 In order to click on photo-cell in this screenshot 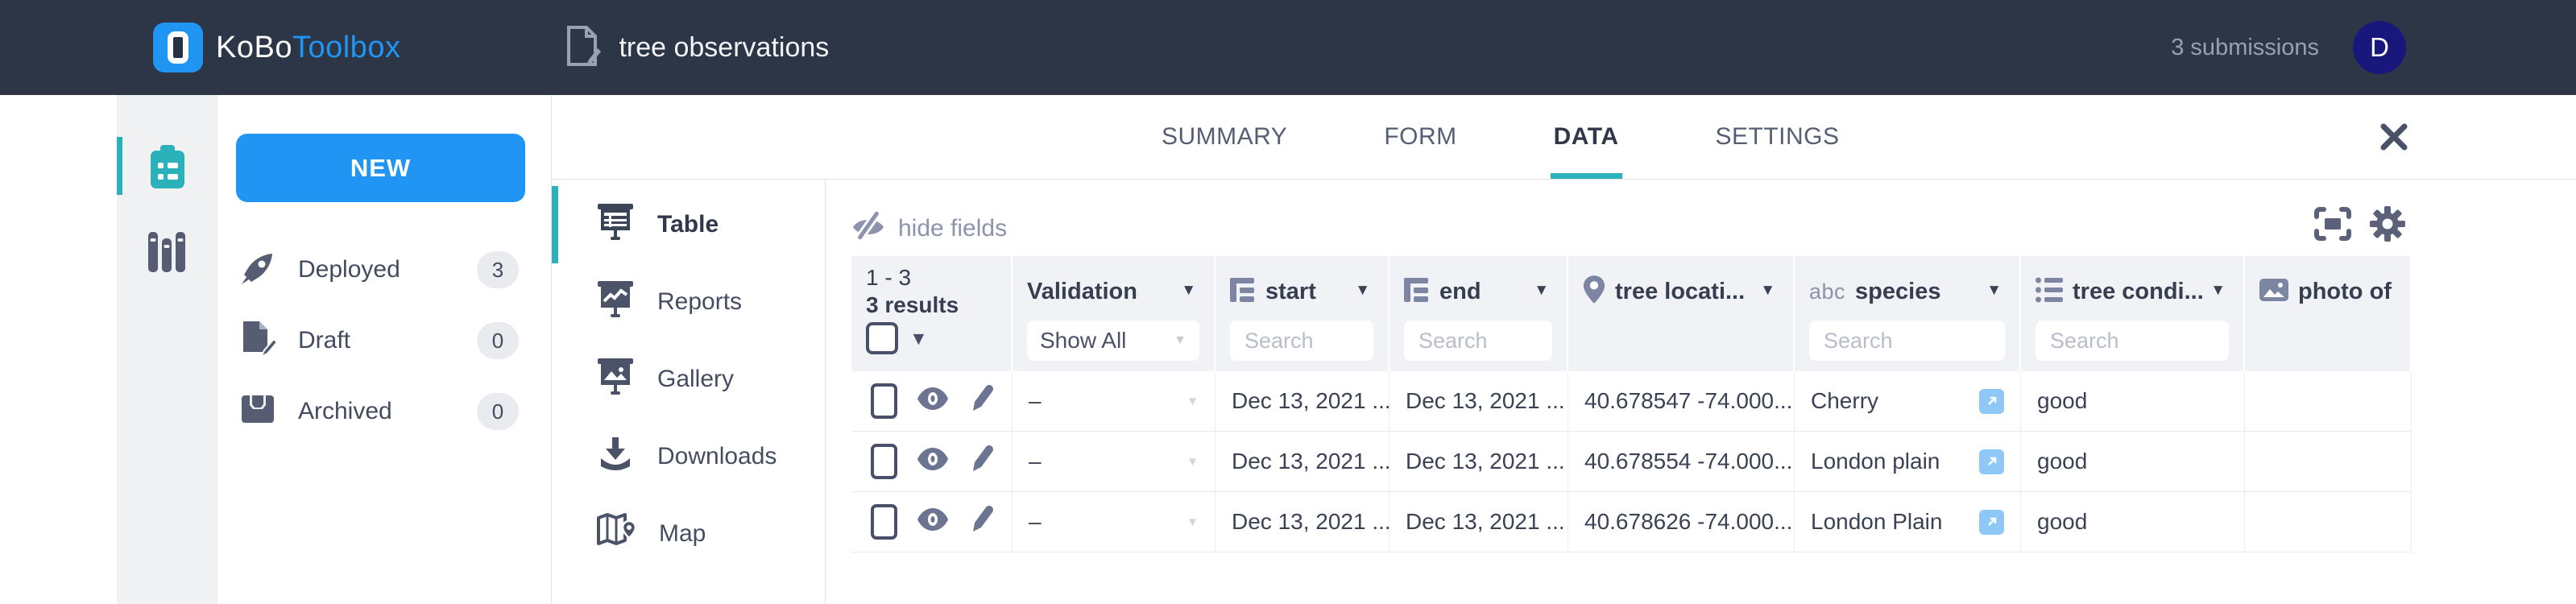, I will do `click(2328, 462)`.